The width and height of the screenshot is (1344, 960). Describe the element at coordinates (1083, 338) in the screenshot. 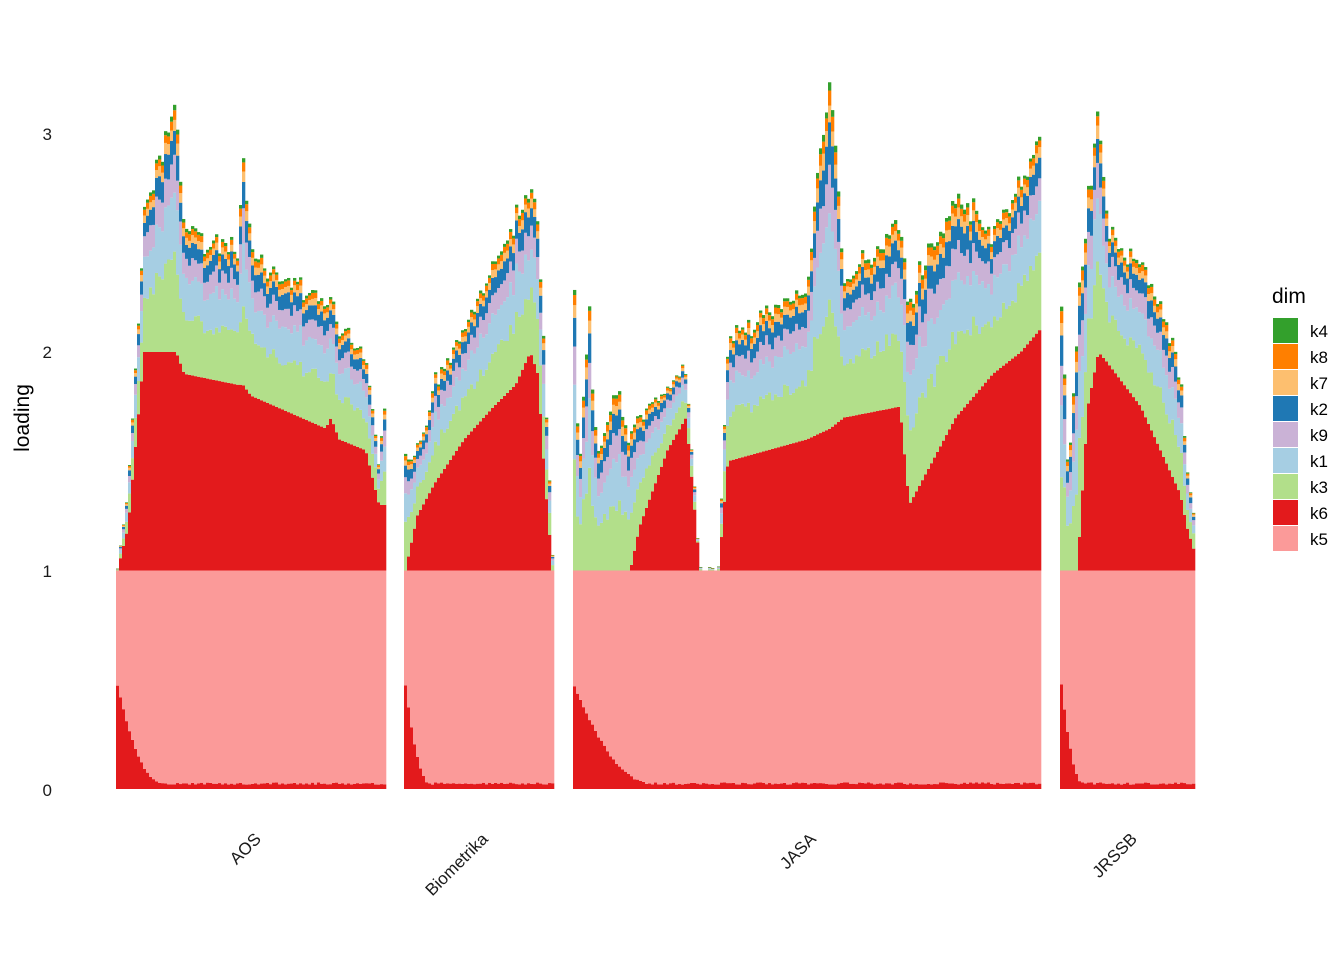

I see `bar-segment-jrssb-k9` at that location.